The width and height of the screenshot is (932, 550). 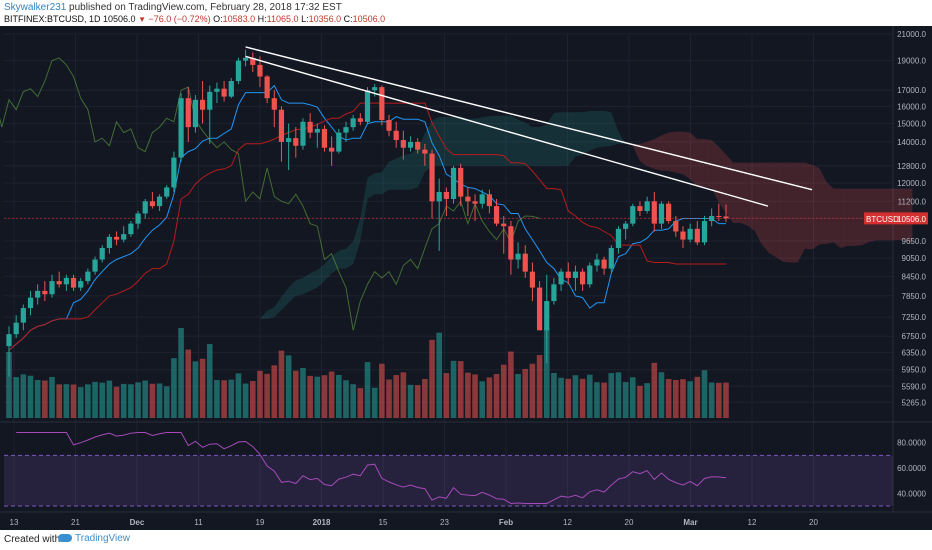 I want to click on rsi-tick-label: 80.0000, so click(x=911, y=443).